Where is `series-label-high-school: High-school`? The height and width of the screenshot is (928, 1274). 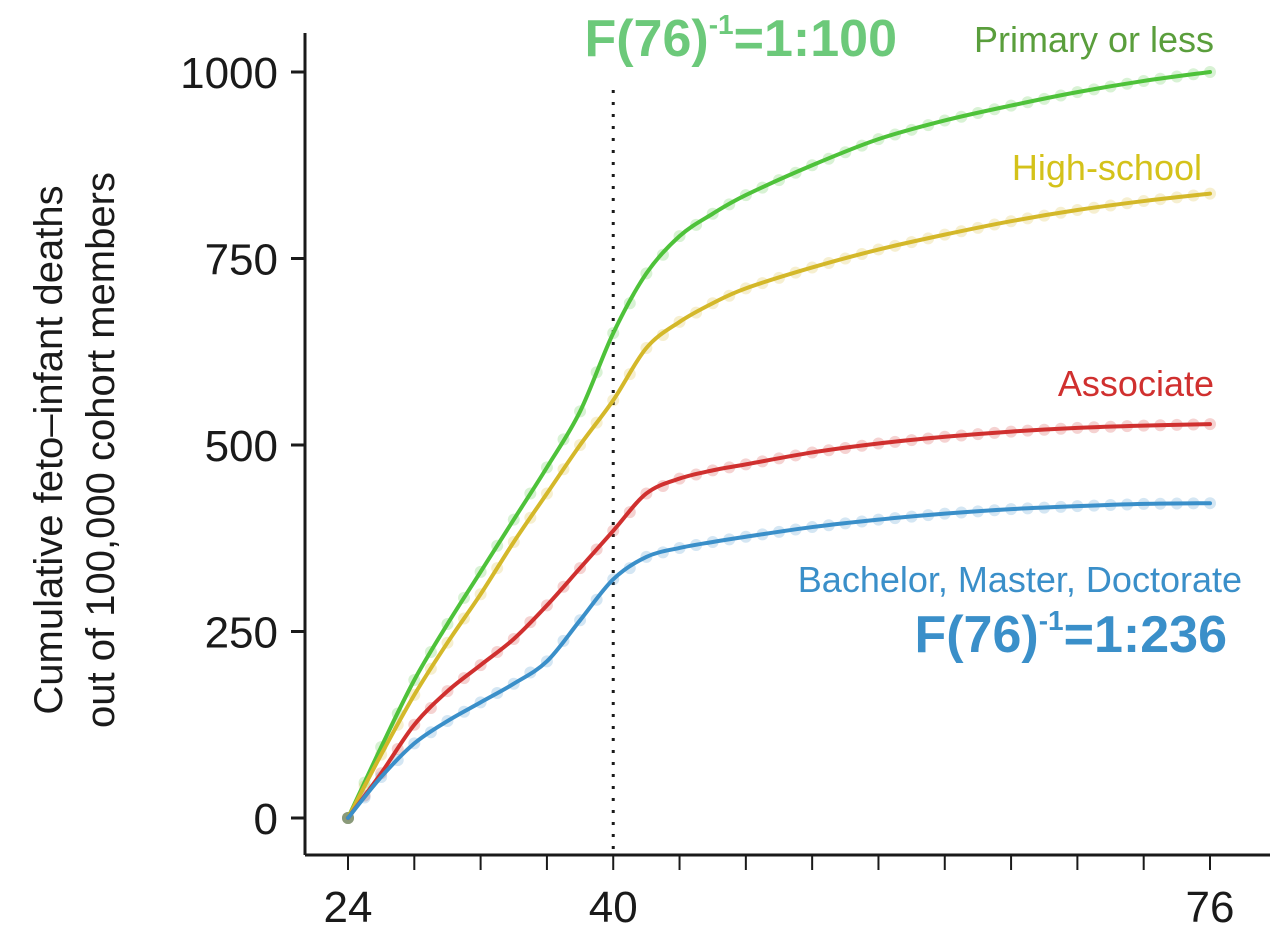
series-label-high-school: High-school is located at coordinates (1107, 167).